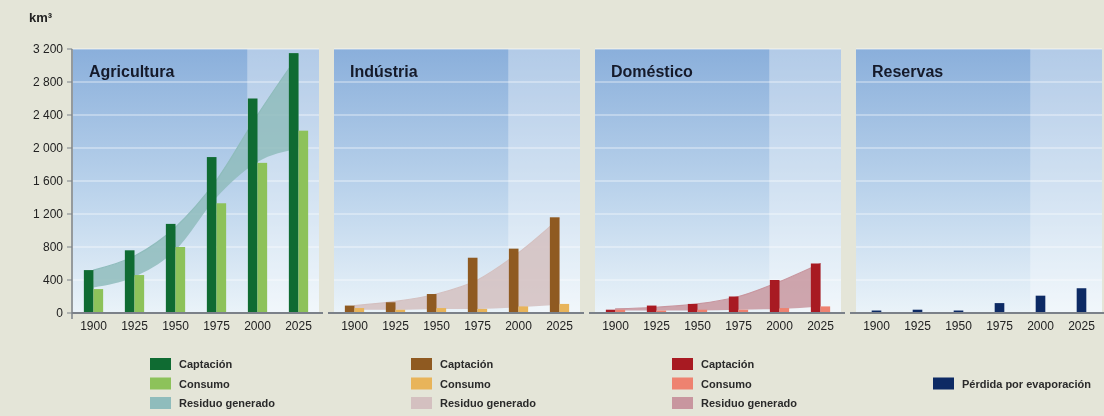 This screenshot has height=416, width=1104. Describe the element at coordinates (48, 181) in the screenshot. I see `y-tick-label: 1 600` at that location.